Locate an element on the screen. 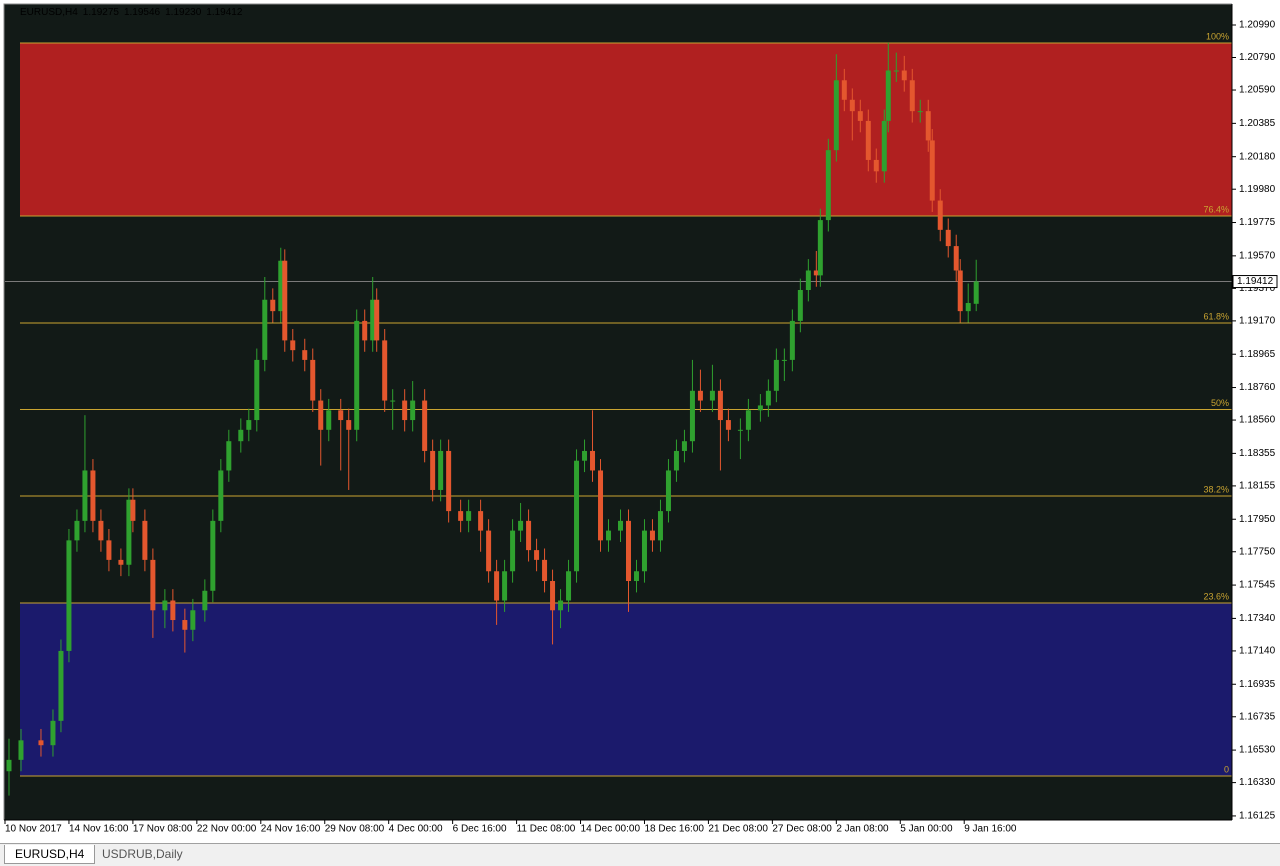 The image size is (1280, 866). y-tick-label: 1.19570 is located at coordinates (1257, 255).